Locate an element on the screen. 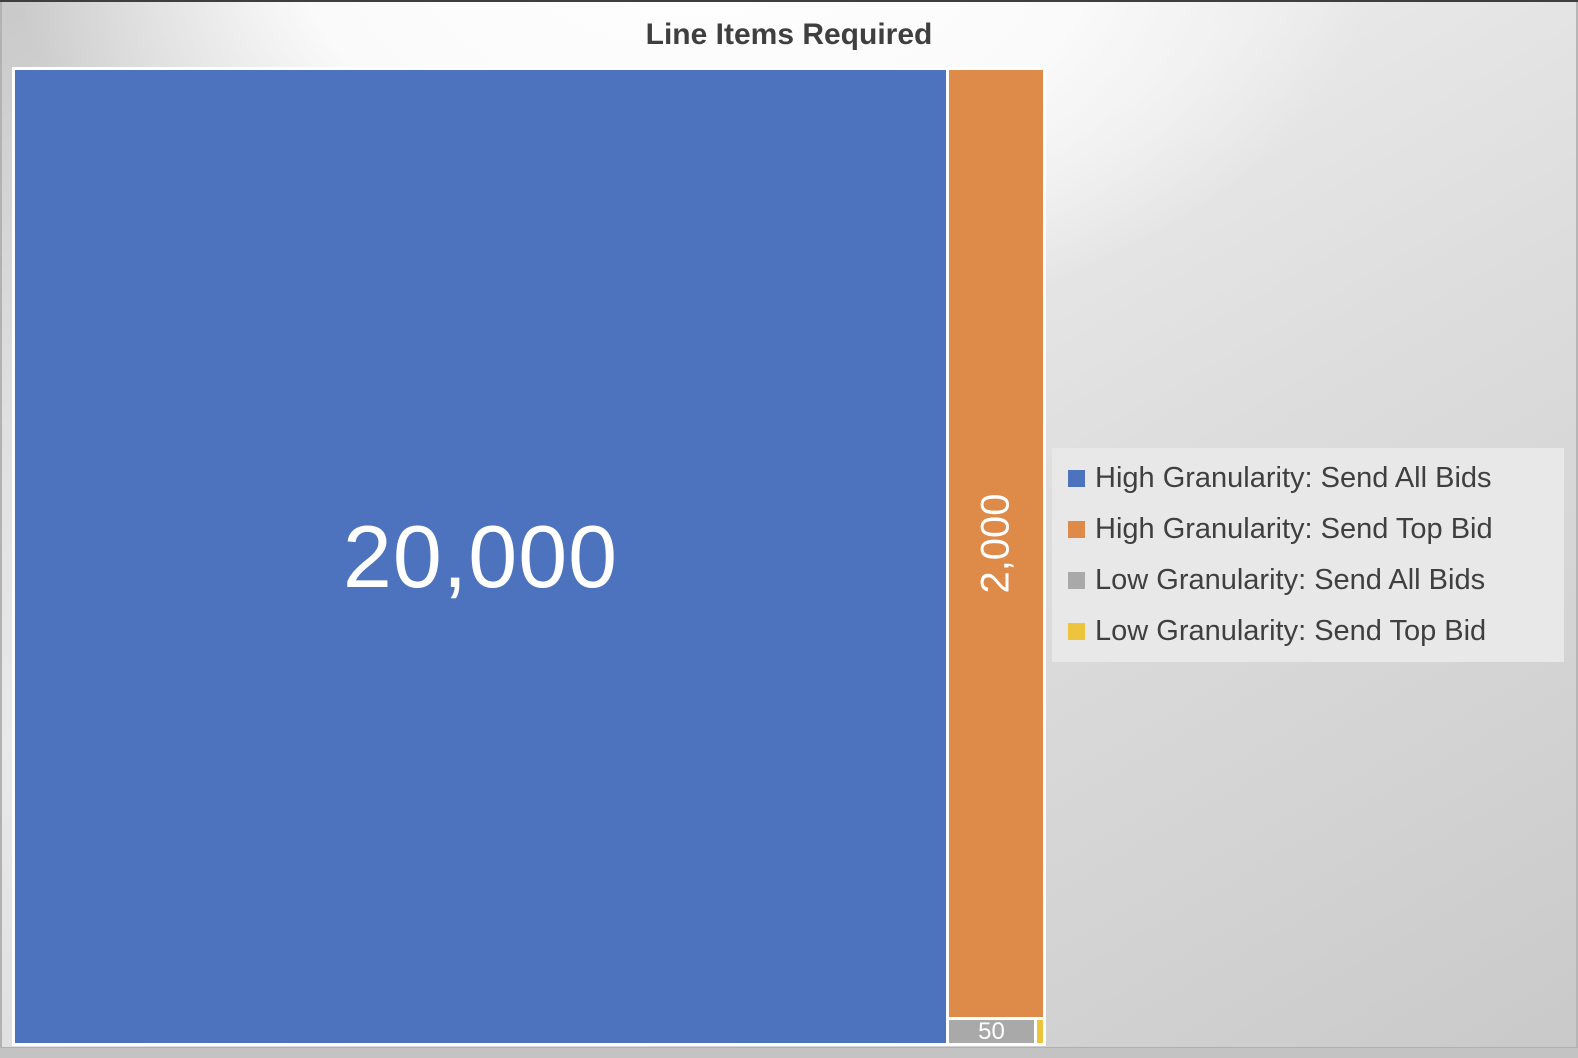  legend-item-high-granularity-send-top-bid: High Granularity: Send Top Bid is located at coordinates (1308, 529).